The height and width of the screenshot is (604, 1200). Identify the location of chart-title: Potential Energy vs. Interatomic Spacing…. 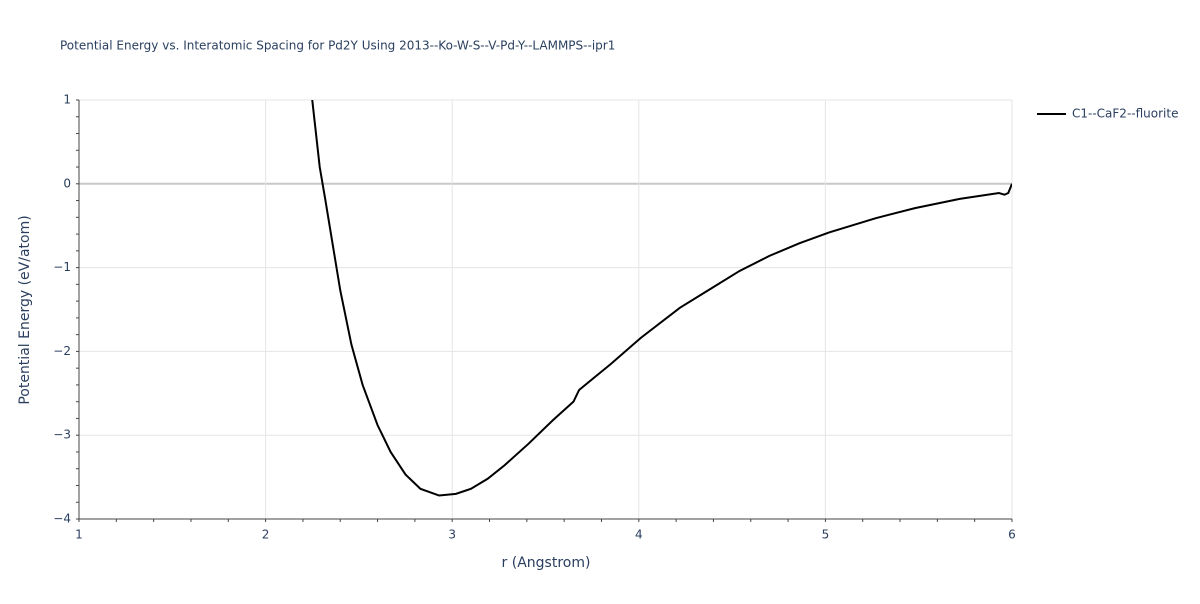
(337, 46).